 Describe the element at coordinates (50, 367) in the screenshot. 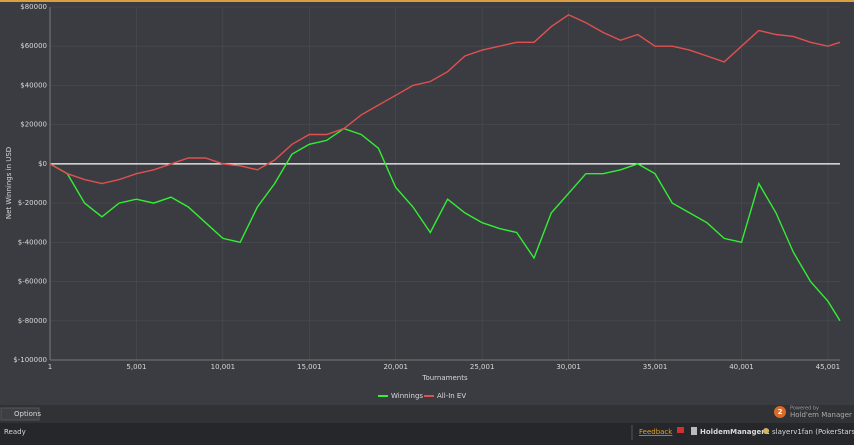

I see `x-tick-label: 1` at that location.